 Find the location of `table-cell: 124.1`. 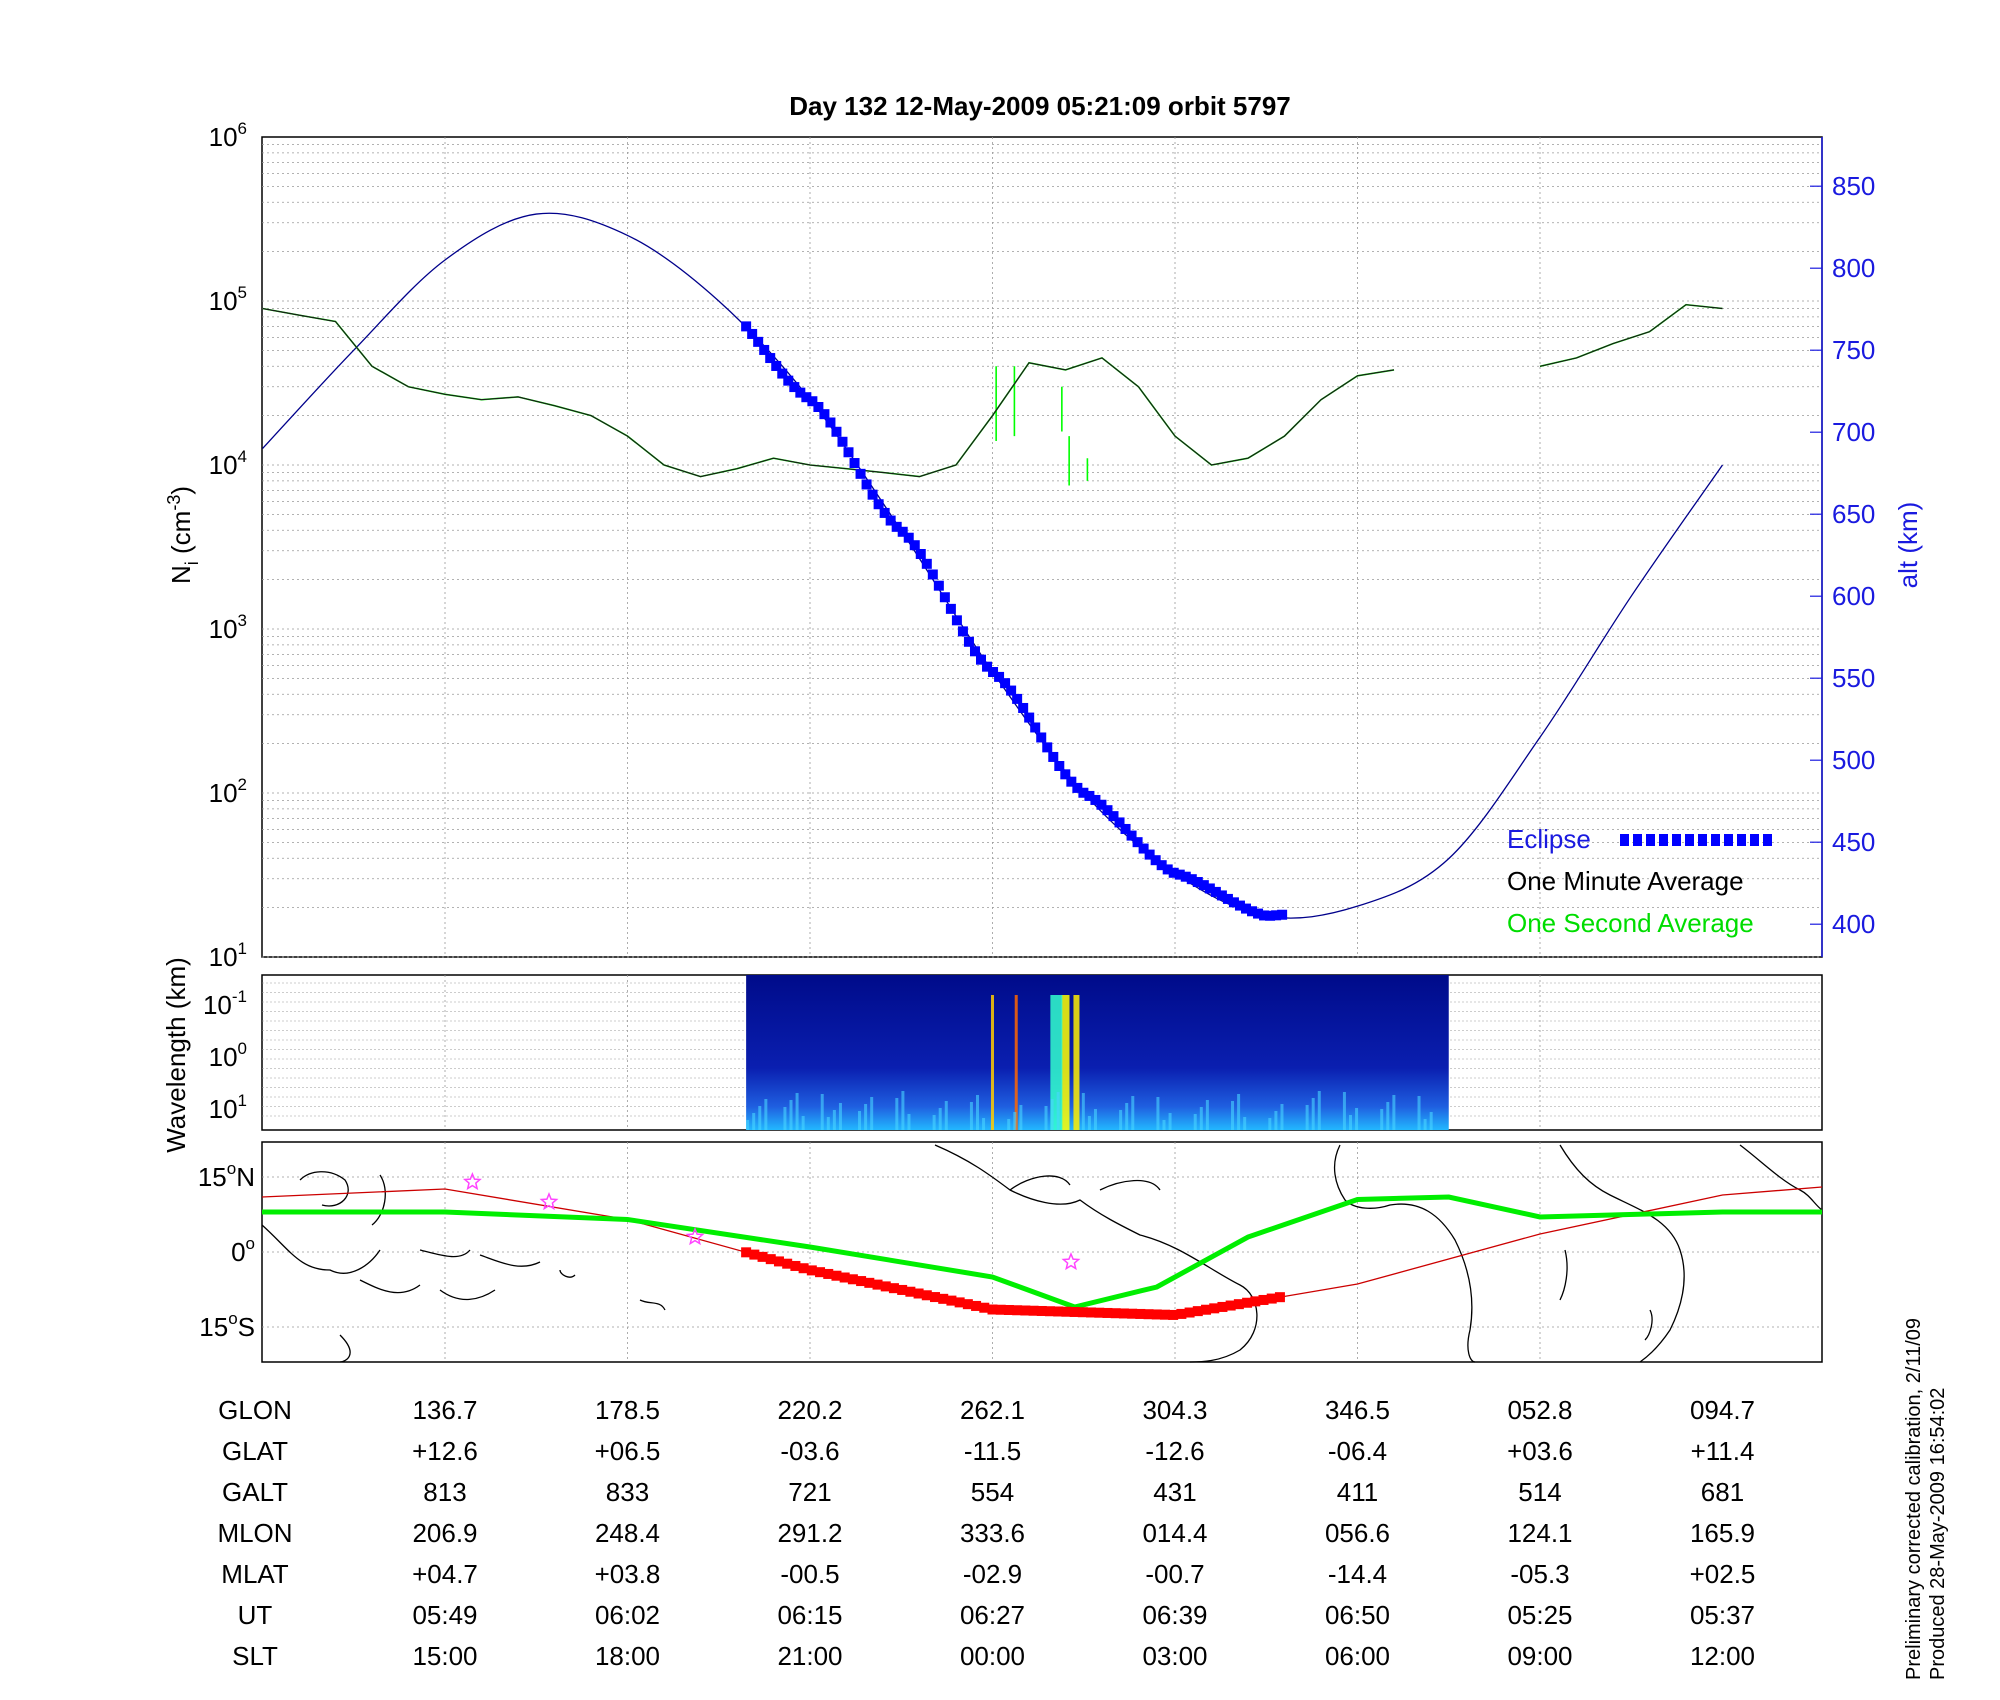

table-cell: 124.1 is located at coordinates (1540, 1533).